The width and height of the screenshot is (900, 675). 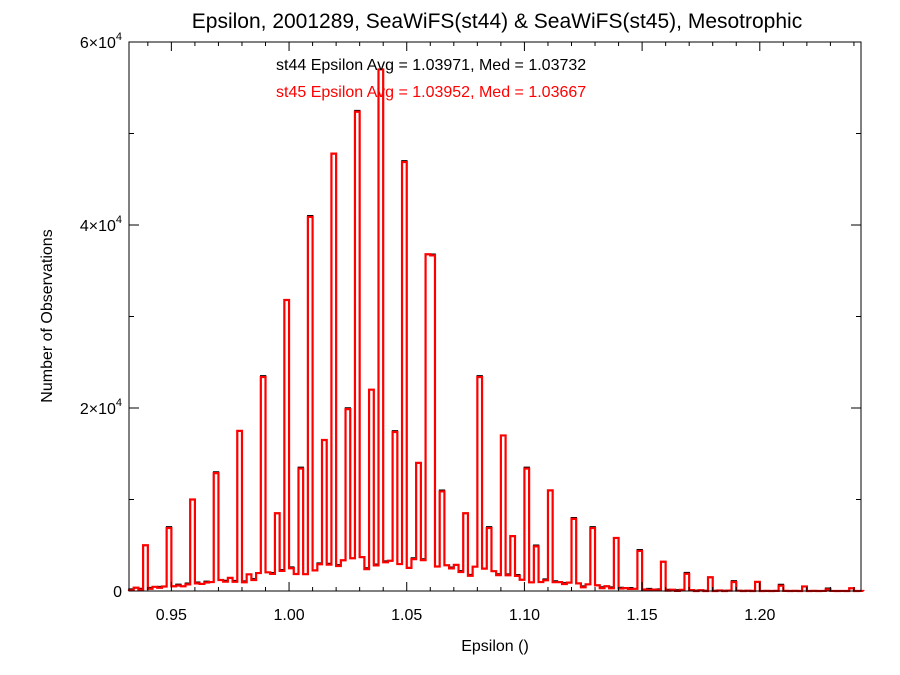 I want to click on y-tick-label: 0, so click(x=117, y=592).